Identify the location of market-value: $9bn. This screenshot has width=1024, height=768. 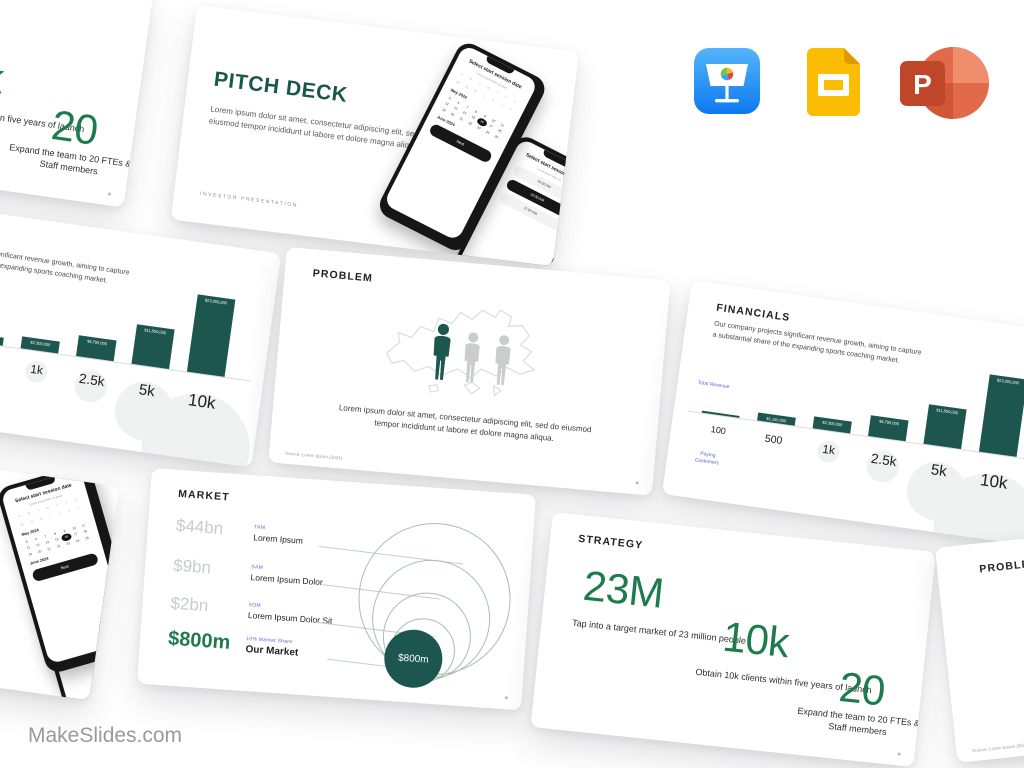
(192, 566).